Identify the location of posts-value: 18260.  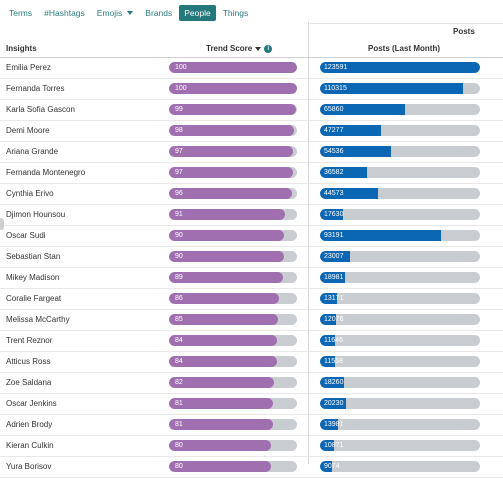
(334, 382).